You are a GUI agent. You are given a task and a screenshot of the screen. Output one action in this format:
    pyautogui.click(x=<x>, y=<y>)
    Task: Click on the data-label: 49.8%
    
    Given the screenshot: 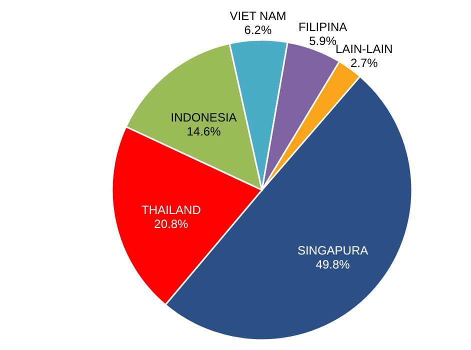 What is the action you would take?
    pyautogui.click(x=333, y=264)
    